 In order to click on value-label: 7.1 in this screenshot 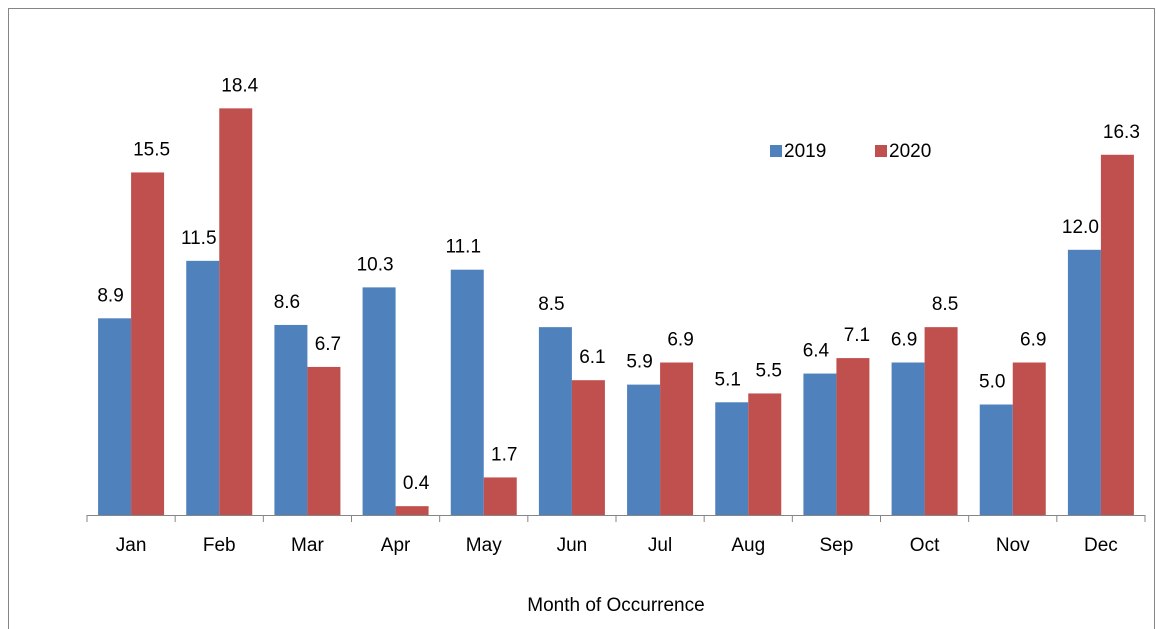, I will do `click(857, 335)`.